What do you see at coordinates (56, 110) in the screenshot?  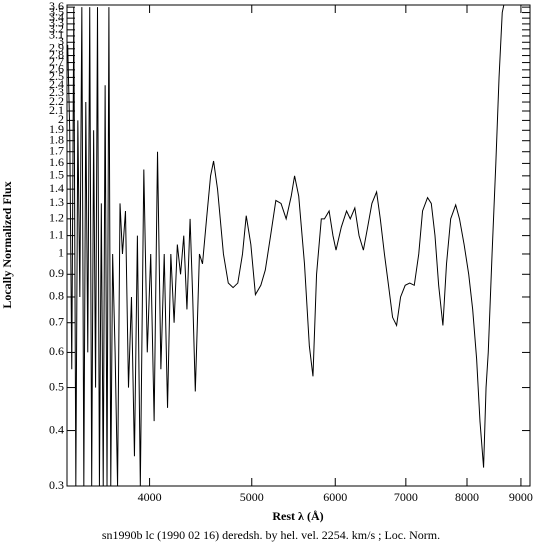 I see `y-tick-label: 2.1` at bounding box center [56, 110].